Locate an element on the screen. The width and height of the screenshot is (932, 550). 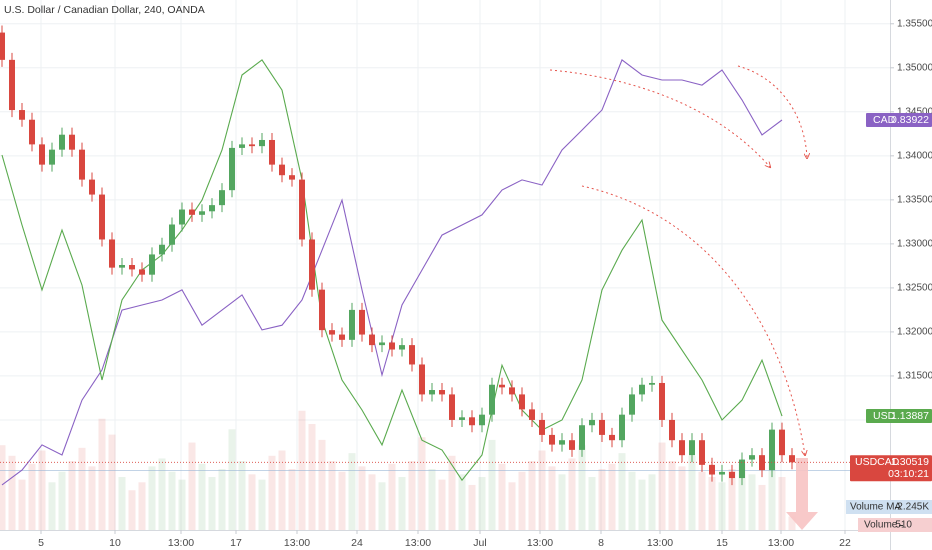
trend-arrow is located at coordinates (772, 111).